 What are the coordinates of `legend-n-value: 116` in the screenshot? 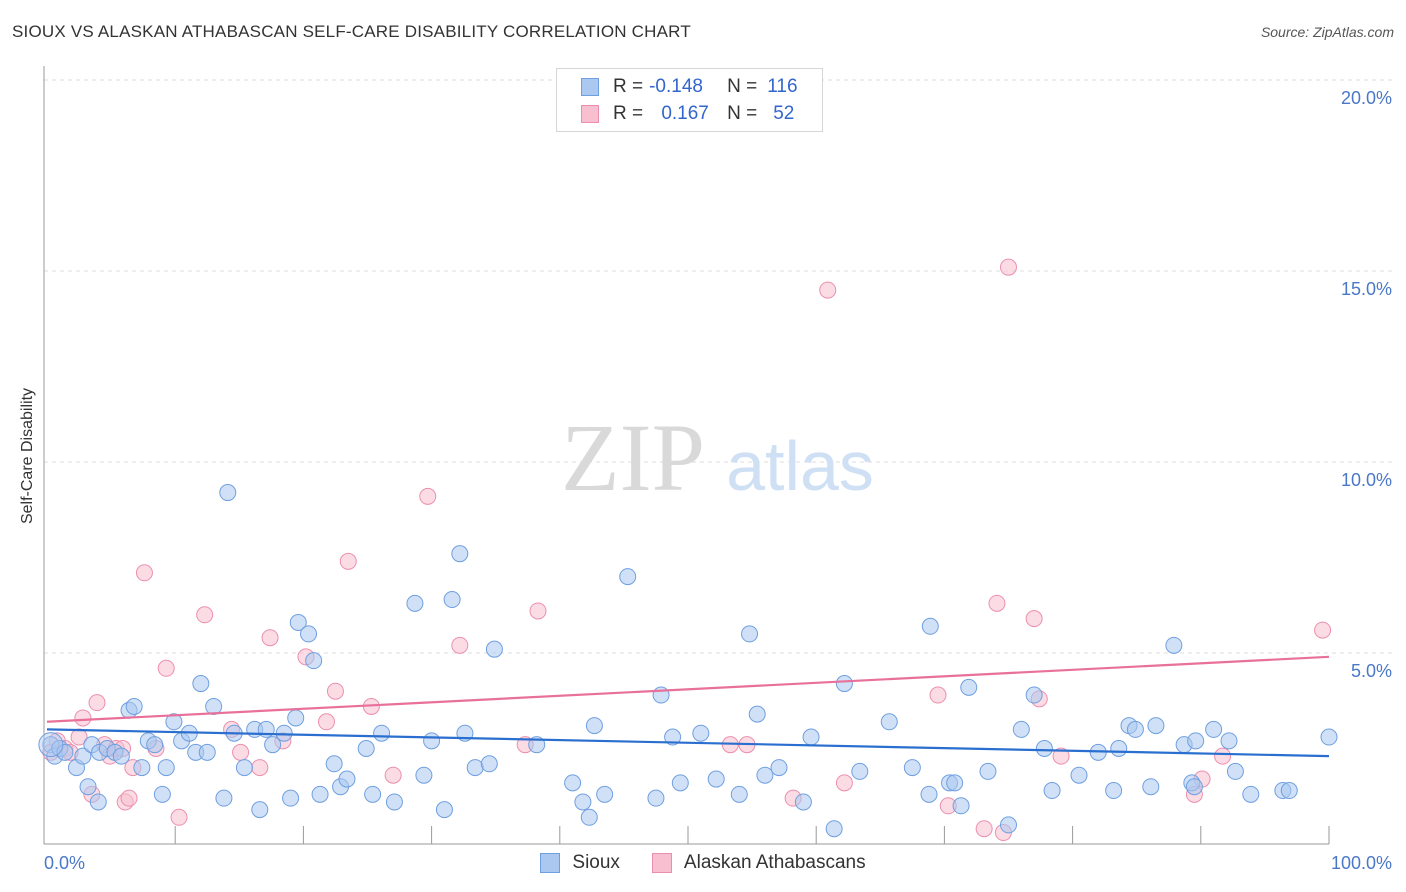 It's located at (782, 86).